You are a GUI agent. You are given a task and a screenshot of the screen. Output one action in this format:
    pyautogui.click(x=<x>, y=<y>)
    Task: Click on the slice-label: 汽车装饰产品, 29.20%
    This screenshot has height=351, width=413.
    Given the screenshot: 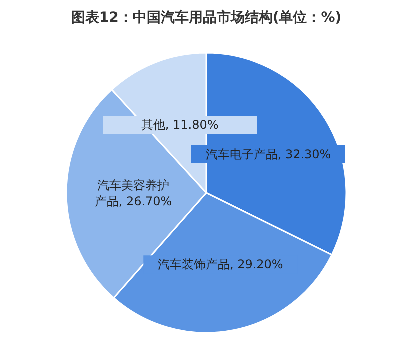 What is the action you would take?
    pyautogui.click(x=221, y=265)
    